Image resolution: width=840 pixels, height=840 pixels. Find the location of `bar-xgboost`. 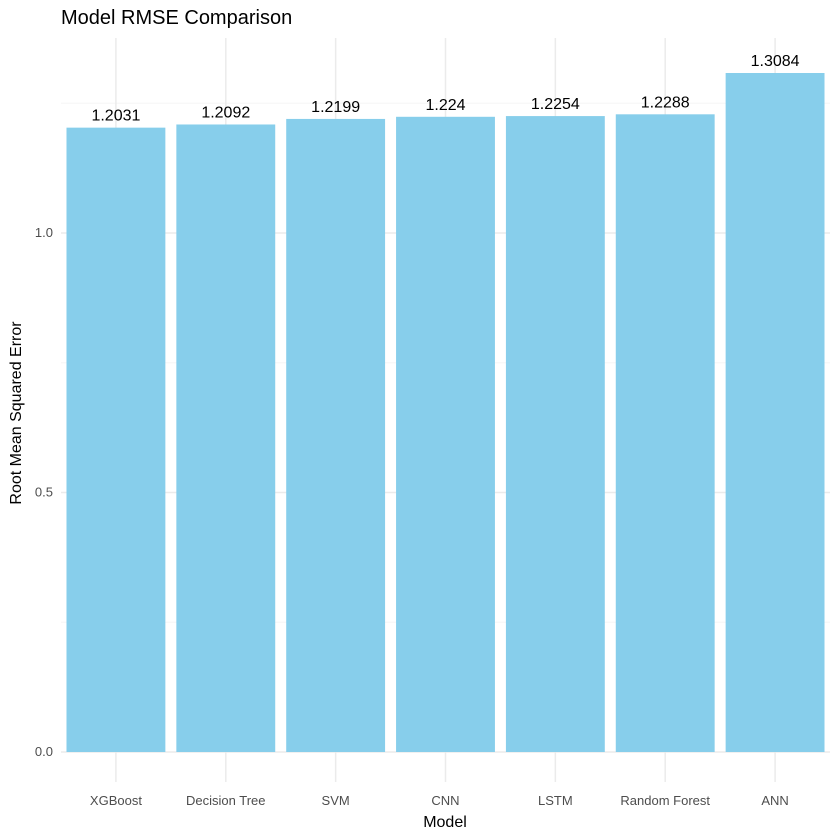

bar-xgboost is located at coordinates (116, 440).